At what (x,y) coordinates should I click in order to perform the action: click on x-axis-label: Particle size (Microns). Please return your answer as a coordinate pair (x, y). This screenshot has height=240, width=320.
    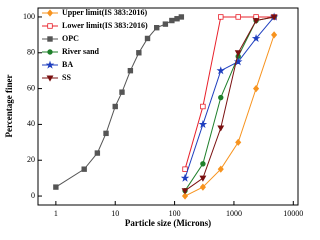
    Looking at the image, I should click on (168, 223).